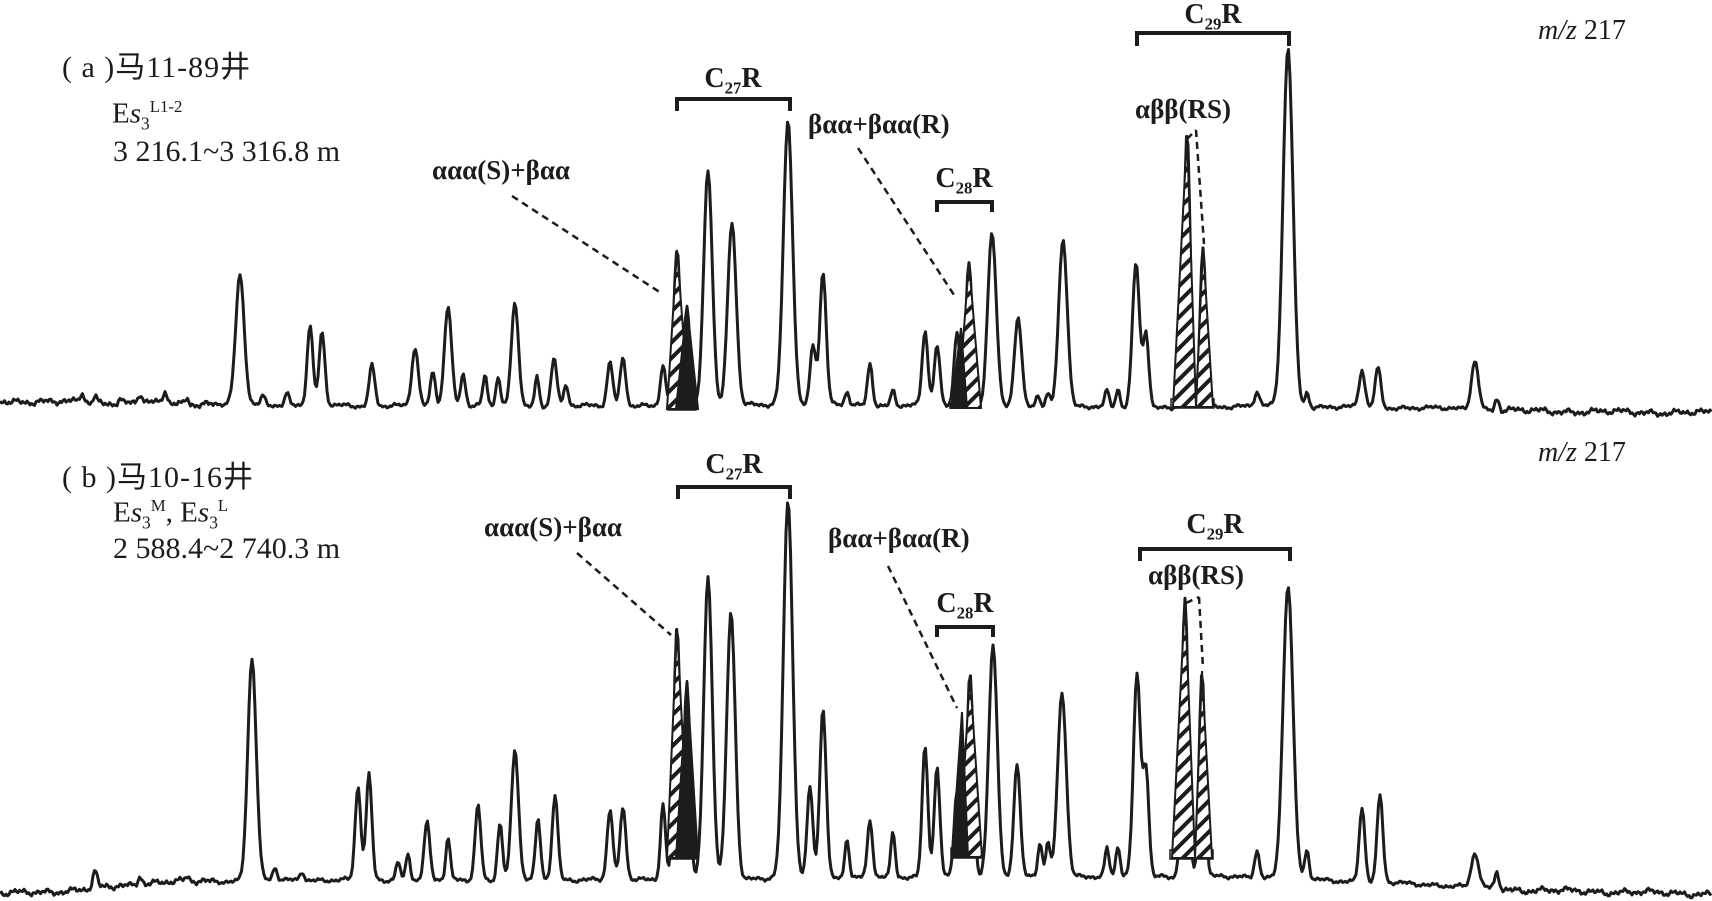 Image resolution: width=1712 pixels, height=901 pixels. What do you see at coordinates (964, 180) in the screenshot?
I see `panel-a-bracket-label-c28: C28R` at bounding box center [964, 180].